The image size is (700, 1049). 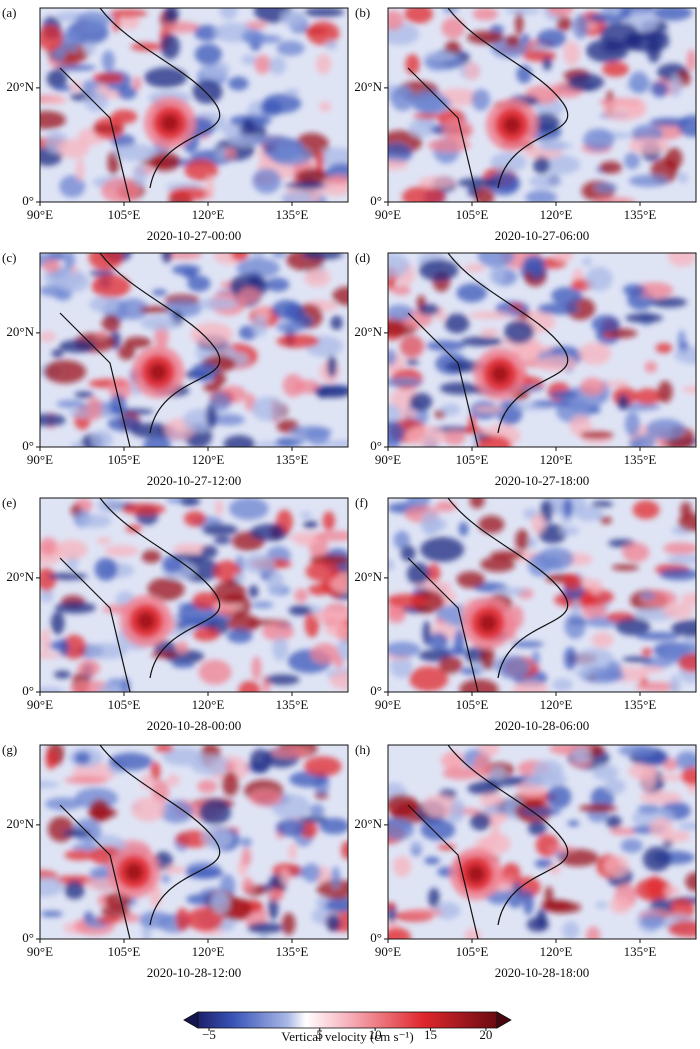 I want to click on field, so click(x=194, y=595).